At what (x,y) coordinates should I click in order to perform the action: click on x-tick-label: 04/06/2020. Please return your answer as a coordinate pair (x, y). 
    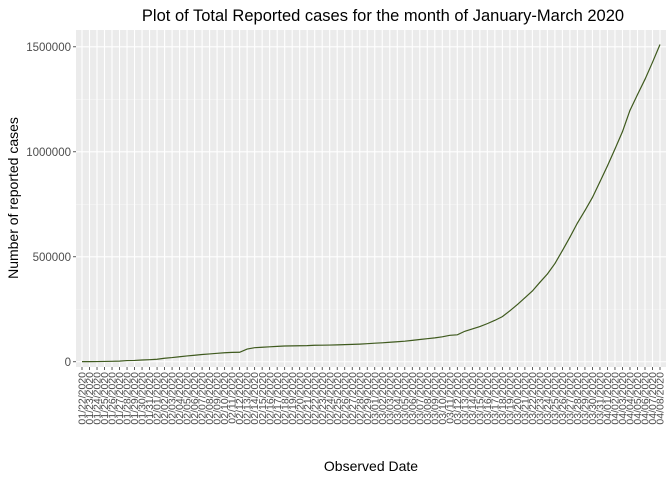
    Looking at the image, I should click on (646, 398).